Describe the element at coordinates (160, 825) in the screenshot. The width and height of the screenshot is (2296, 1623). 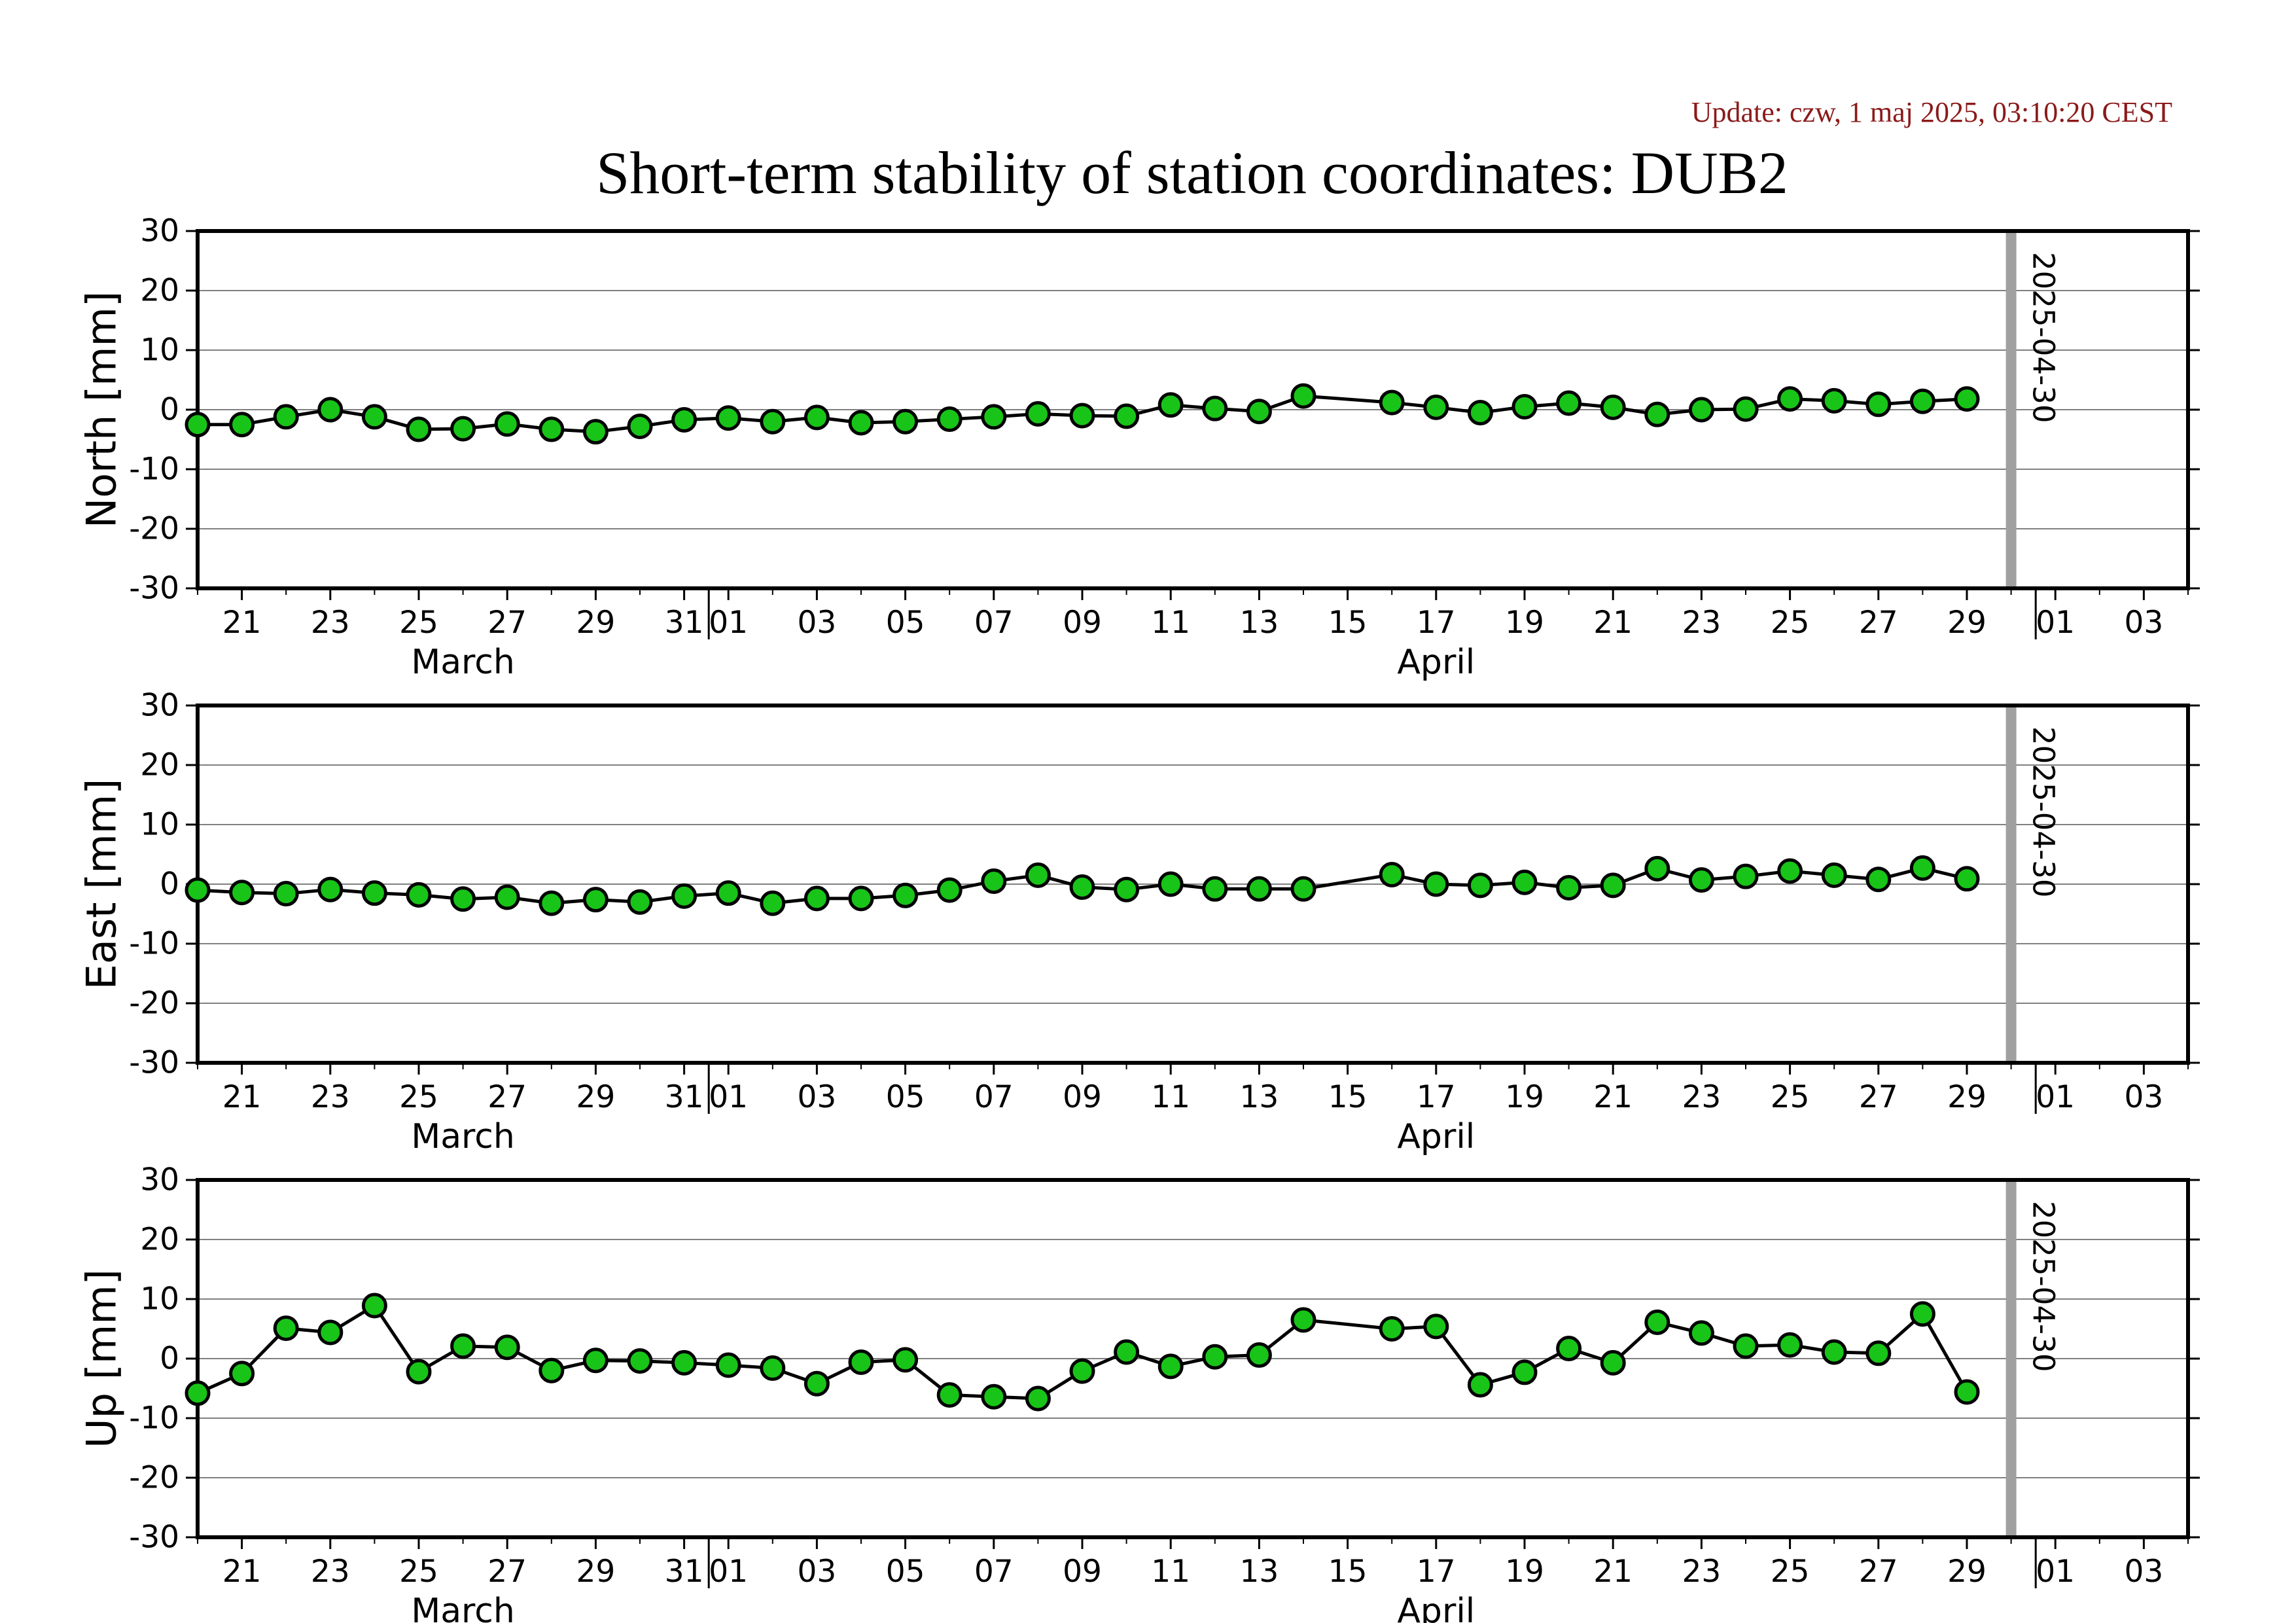
I see `y-tick-label: 10` at that location.